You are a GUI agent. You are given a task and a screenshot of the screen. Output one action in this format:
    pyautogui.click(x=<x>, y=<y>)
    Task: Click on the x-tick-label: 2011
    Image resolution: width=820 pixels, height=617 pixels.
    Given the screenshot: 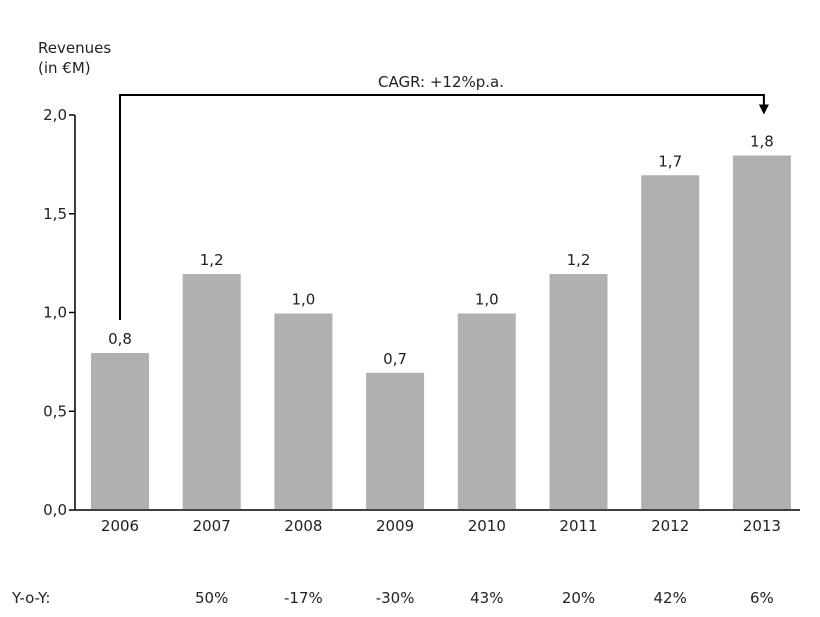 What is the action you would take?
    pyautogui.click(x=578, y=526)
    